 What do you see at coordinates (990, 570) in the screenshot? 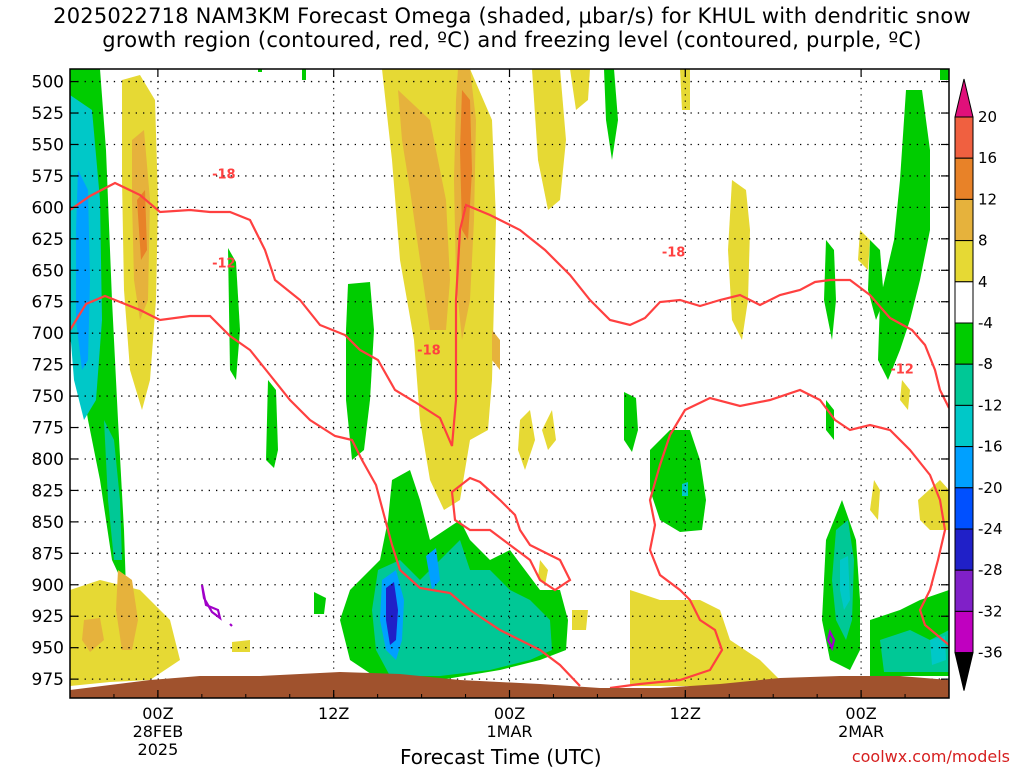
I see `colorbar-label: -28` at bounding box center [990, 570].